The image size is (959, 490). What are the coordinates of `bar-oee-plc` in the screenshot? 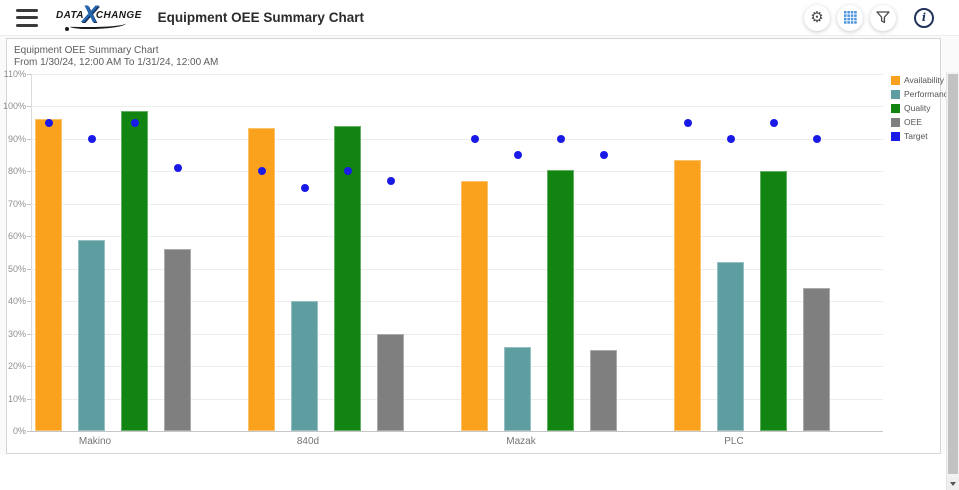 It's located at (816, 359).